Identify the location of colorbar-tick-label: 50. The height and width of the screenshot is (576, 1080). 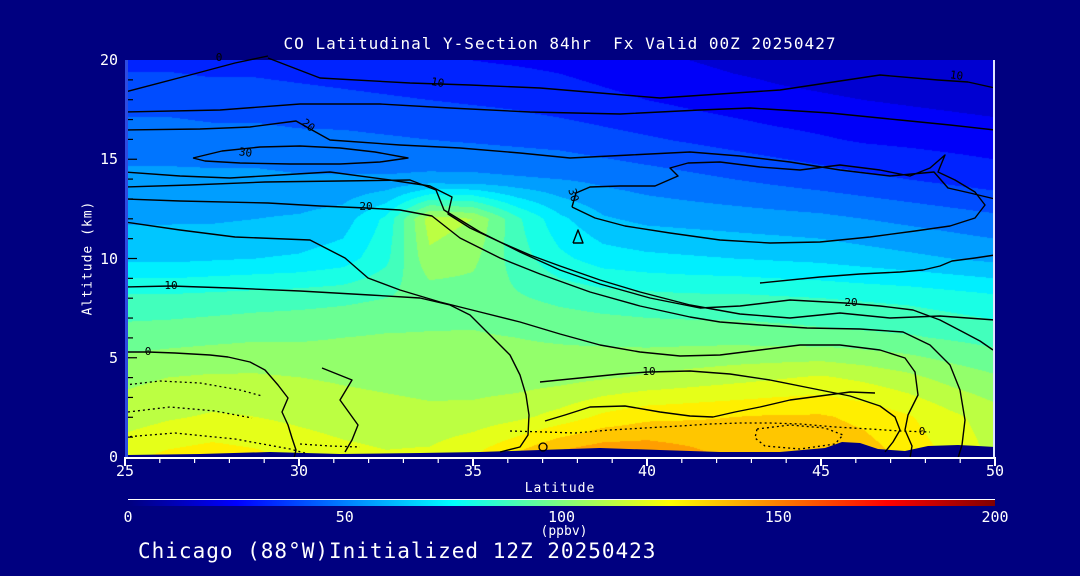
(344, 517).